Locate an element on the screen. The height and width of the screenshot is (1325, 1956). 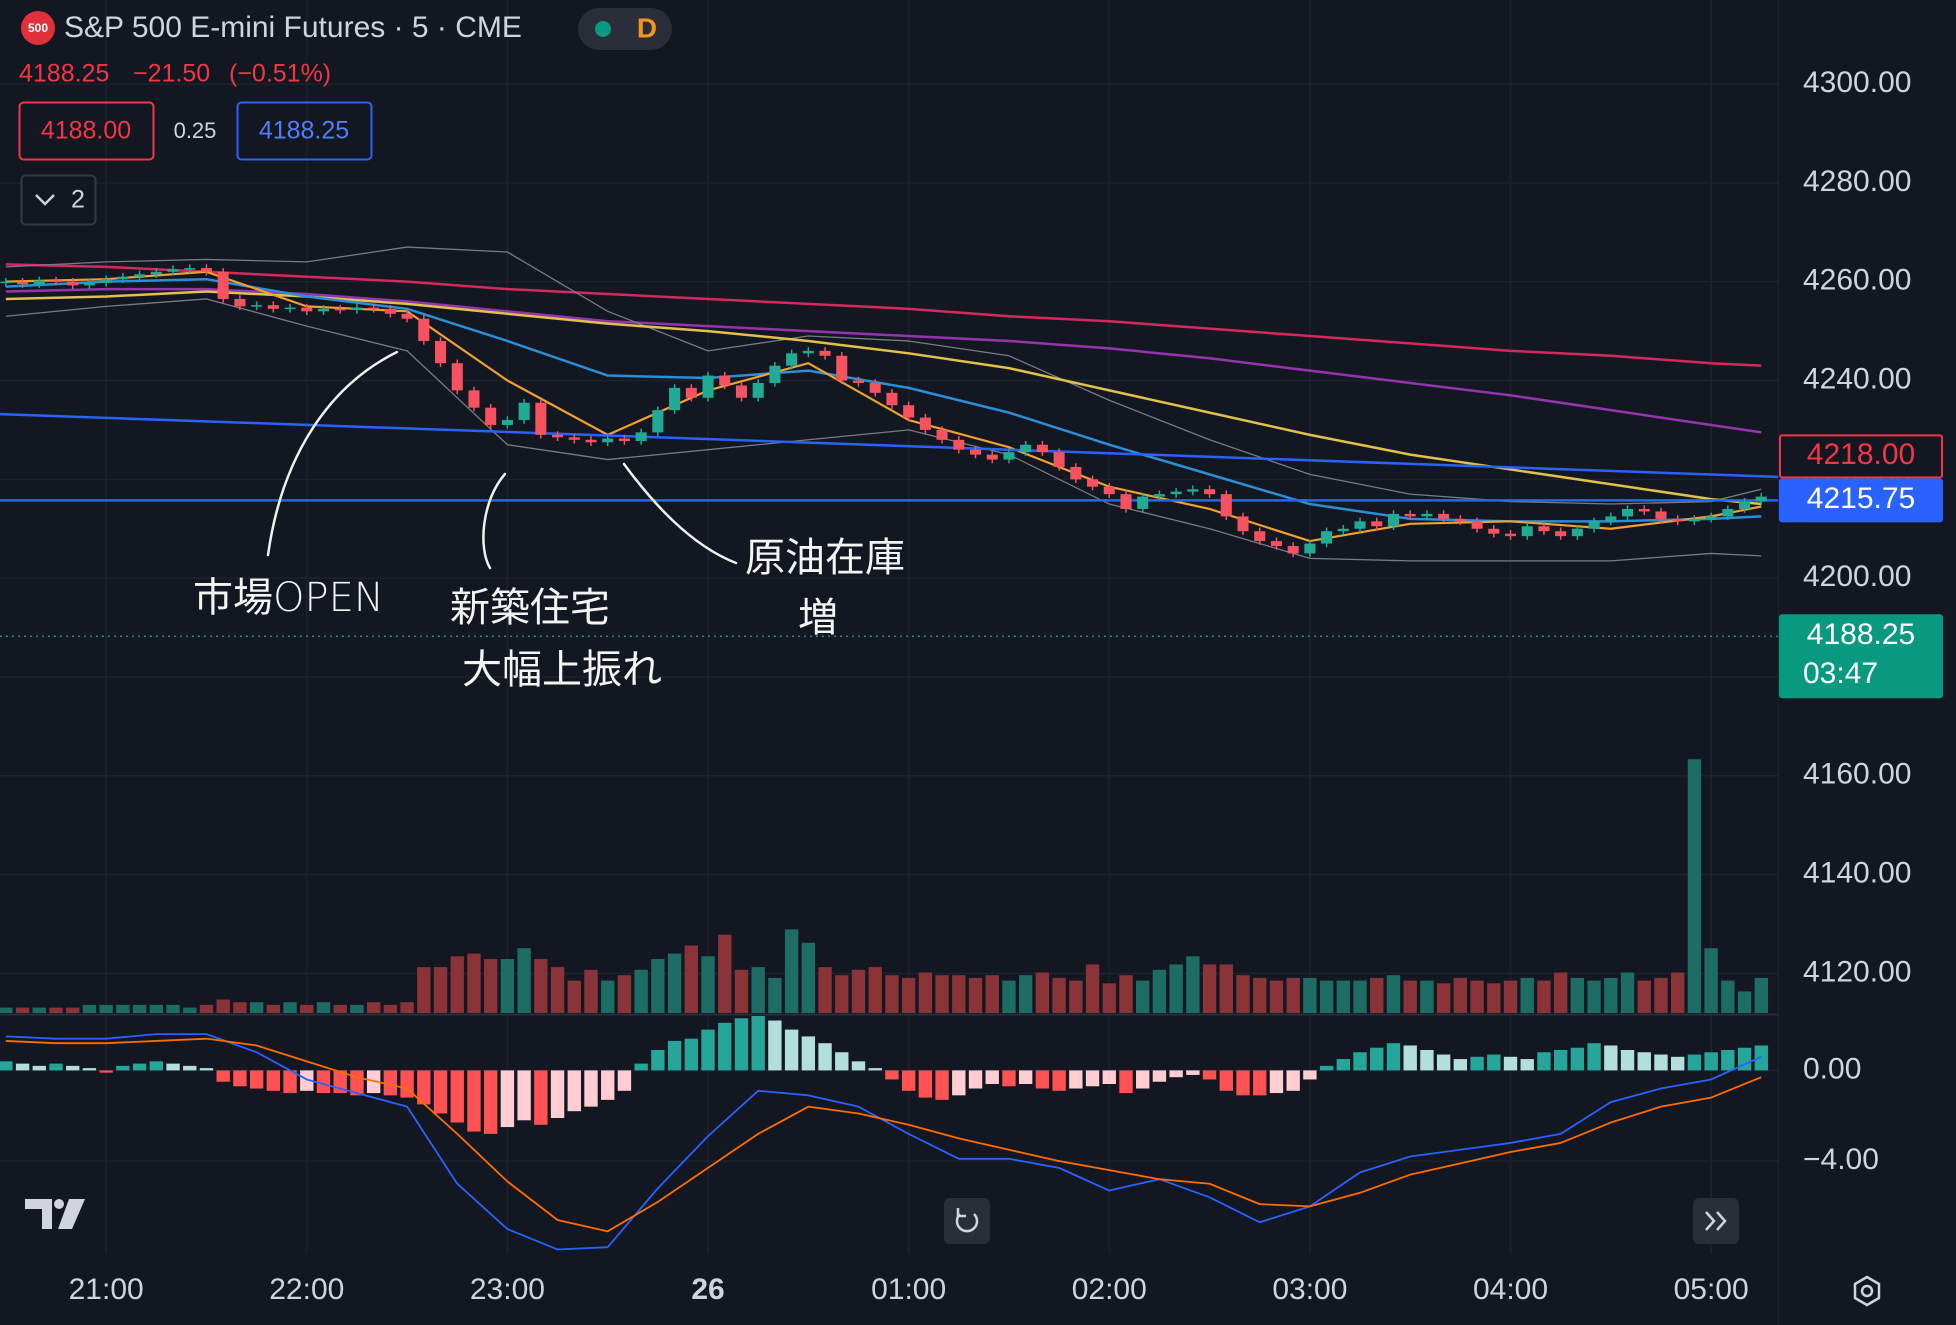
sell-button is located at coordinates (86, 131).